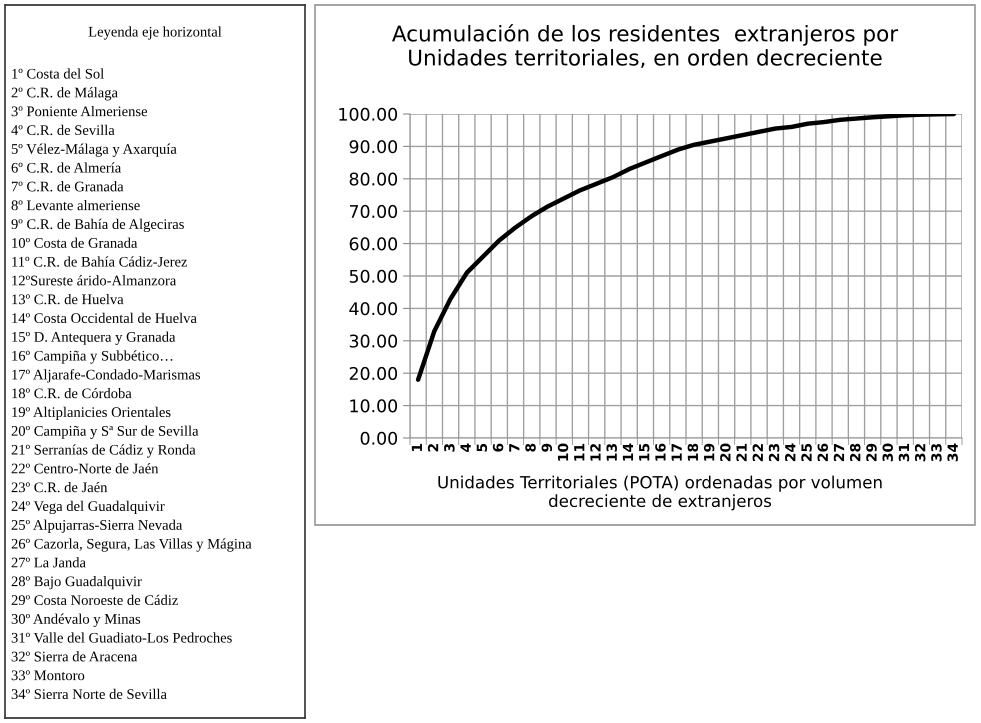 This screenshot has width=981, height=723. What do you see at coordinates (368, 114) in the screenshot?
I see `y-tick-label: 100.00` at bounding box center [368, 114].